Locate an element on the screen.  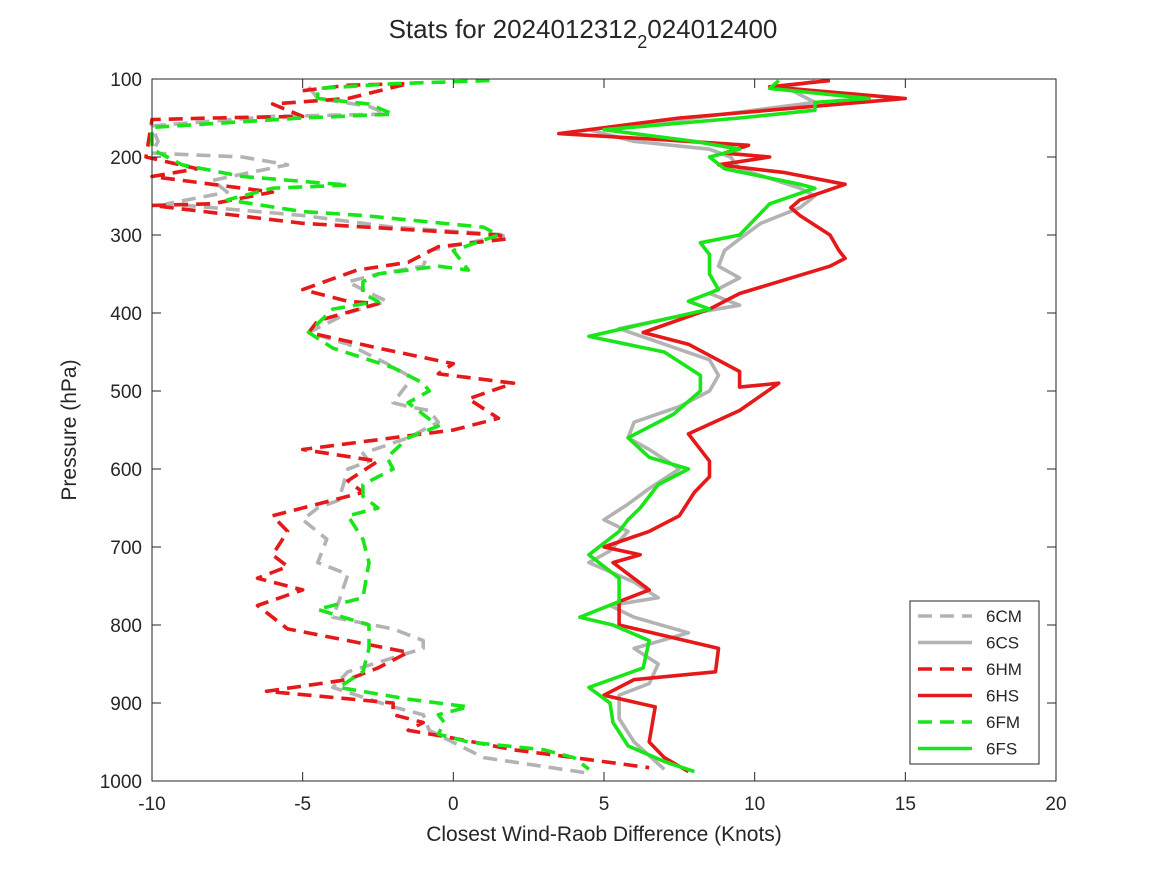
legend-label-6fs: 6FS is located at coordinates (1001, 749).